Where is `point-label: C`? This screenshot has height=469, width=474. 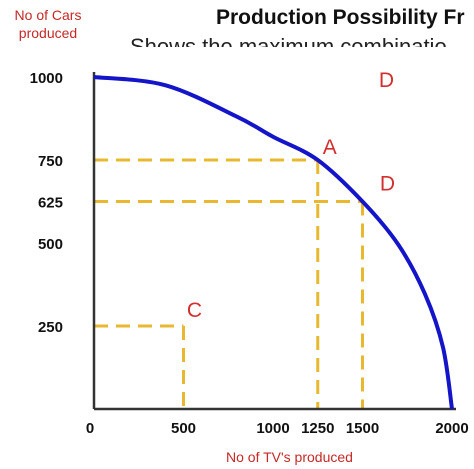
point-label: C is located at coordinates (194, 310).